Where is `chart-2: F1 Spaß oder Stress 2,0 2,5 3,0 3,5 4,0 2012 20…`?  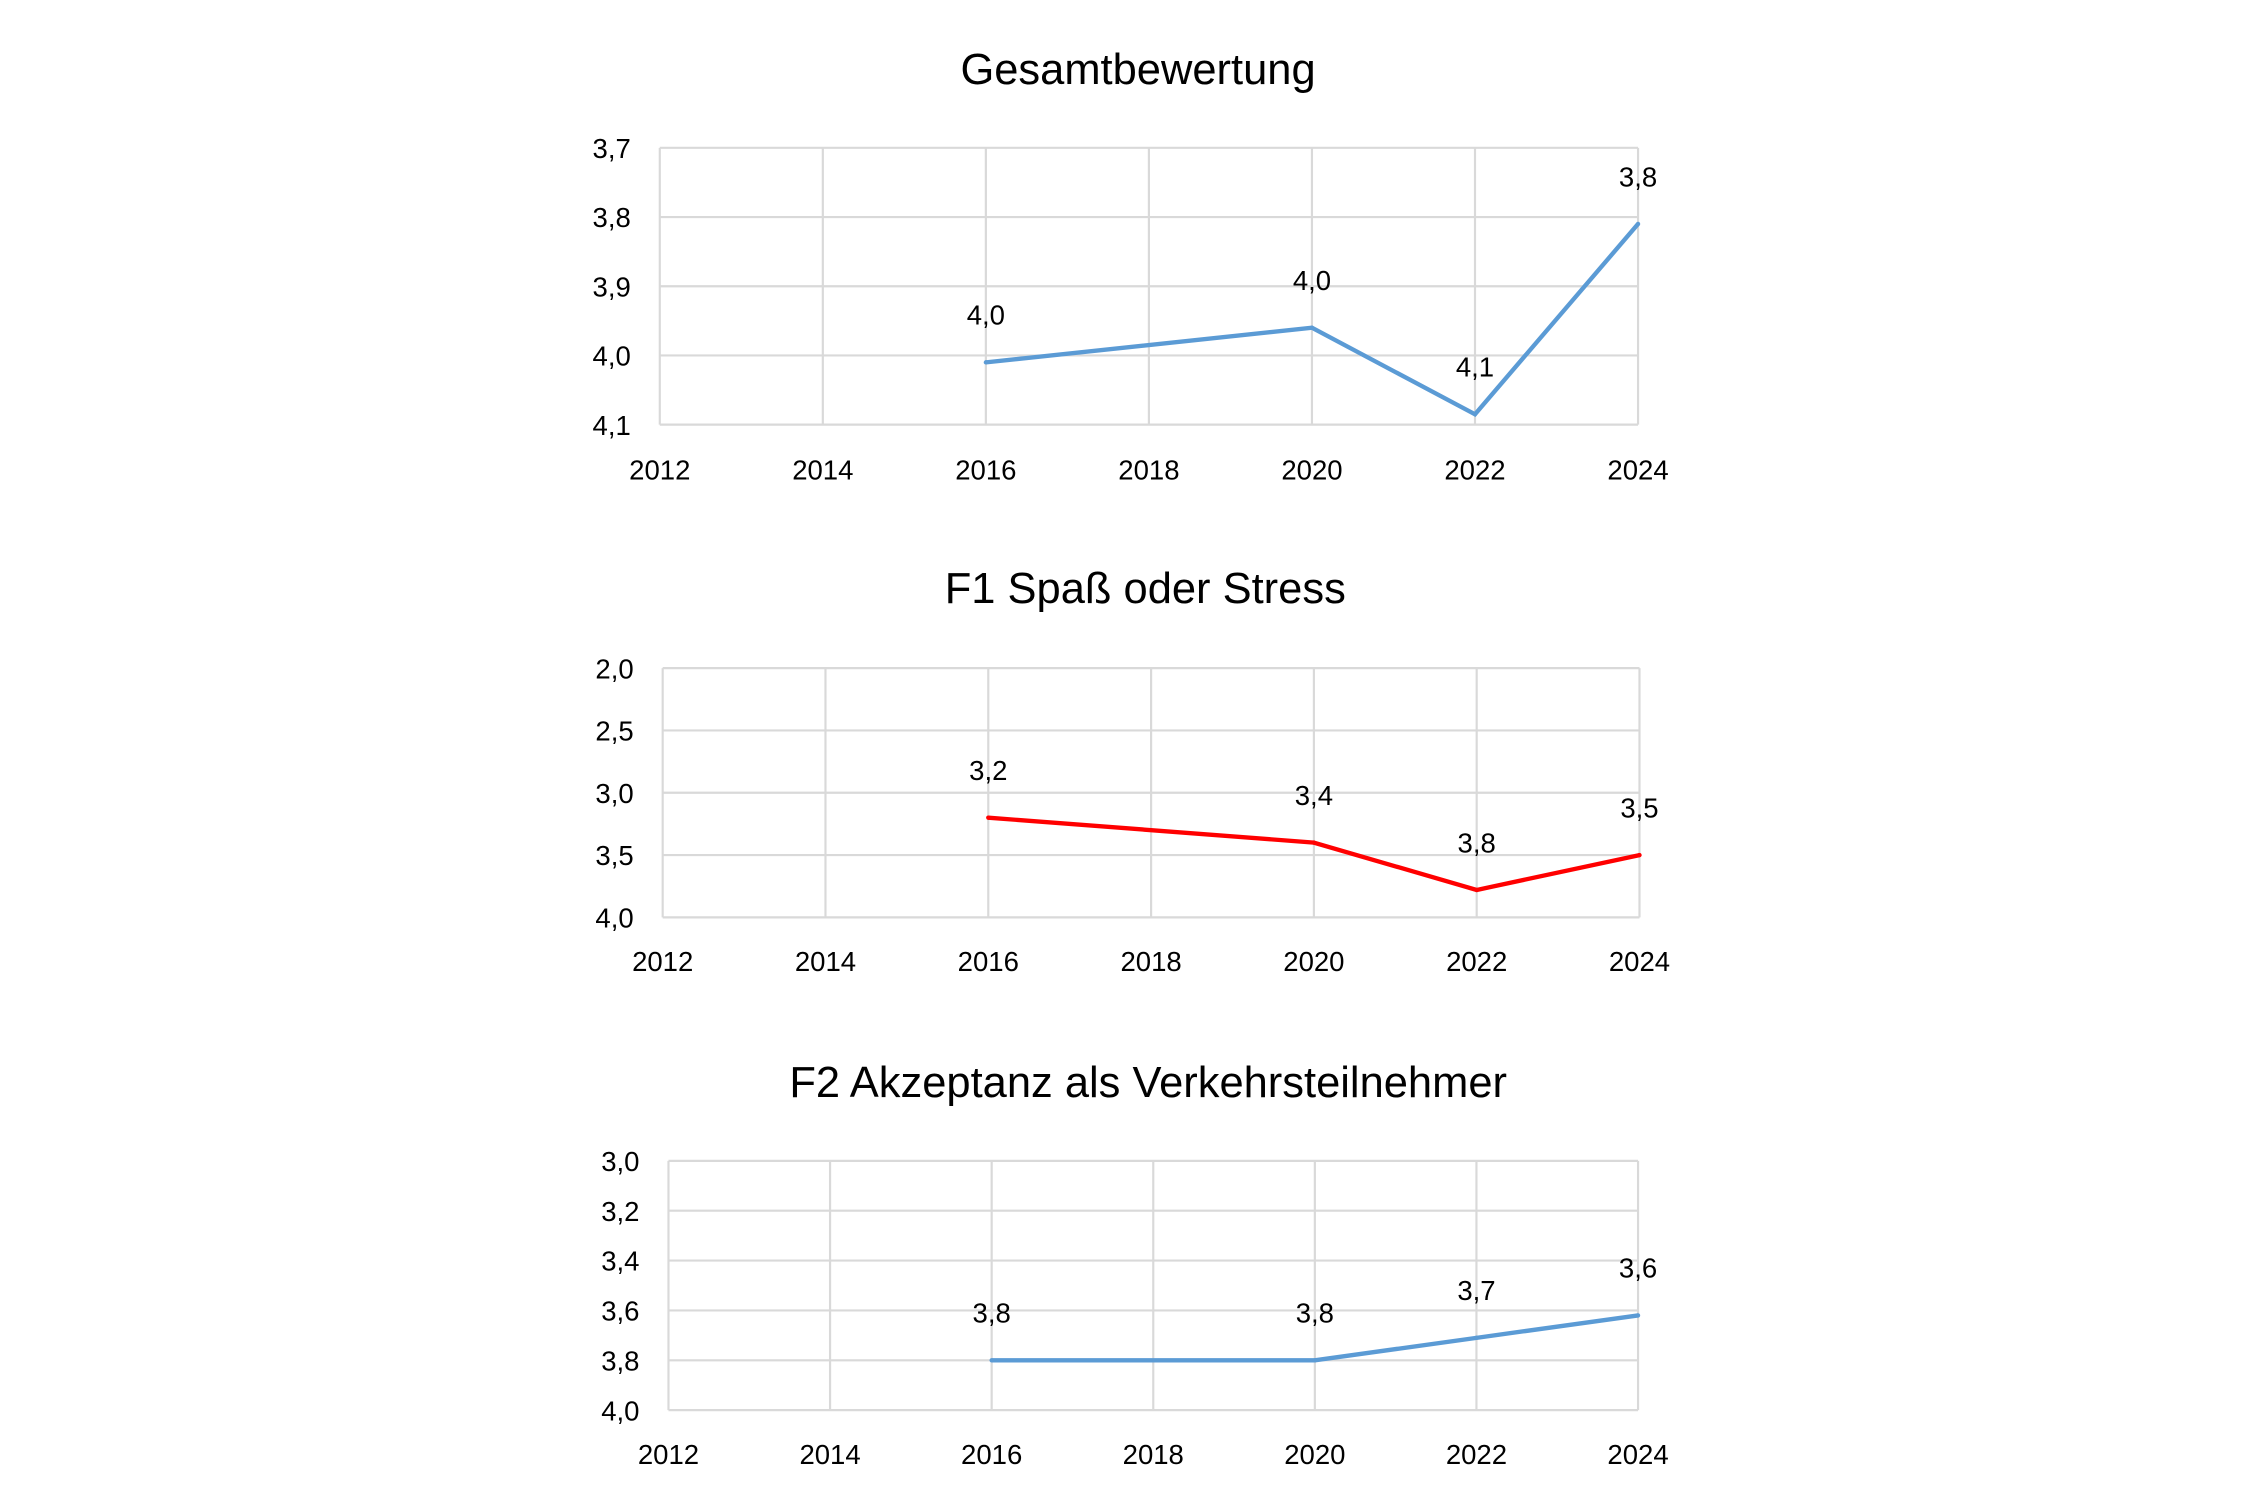
chart-2: F1 Spaß oder Stress 2,0 2,5 3,0 3,5 4,0 2012 20… is located at coordinates (1132, 771).